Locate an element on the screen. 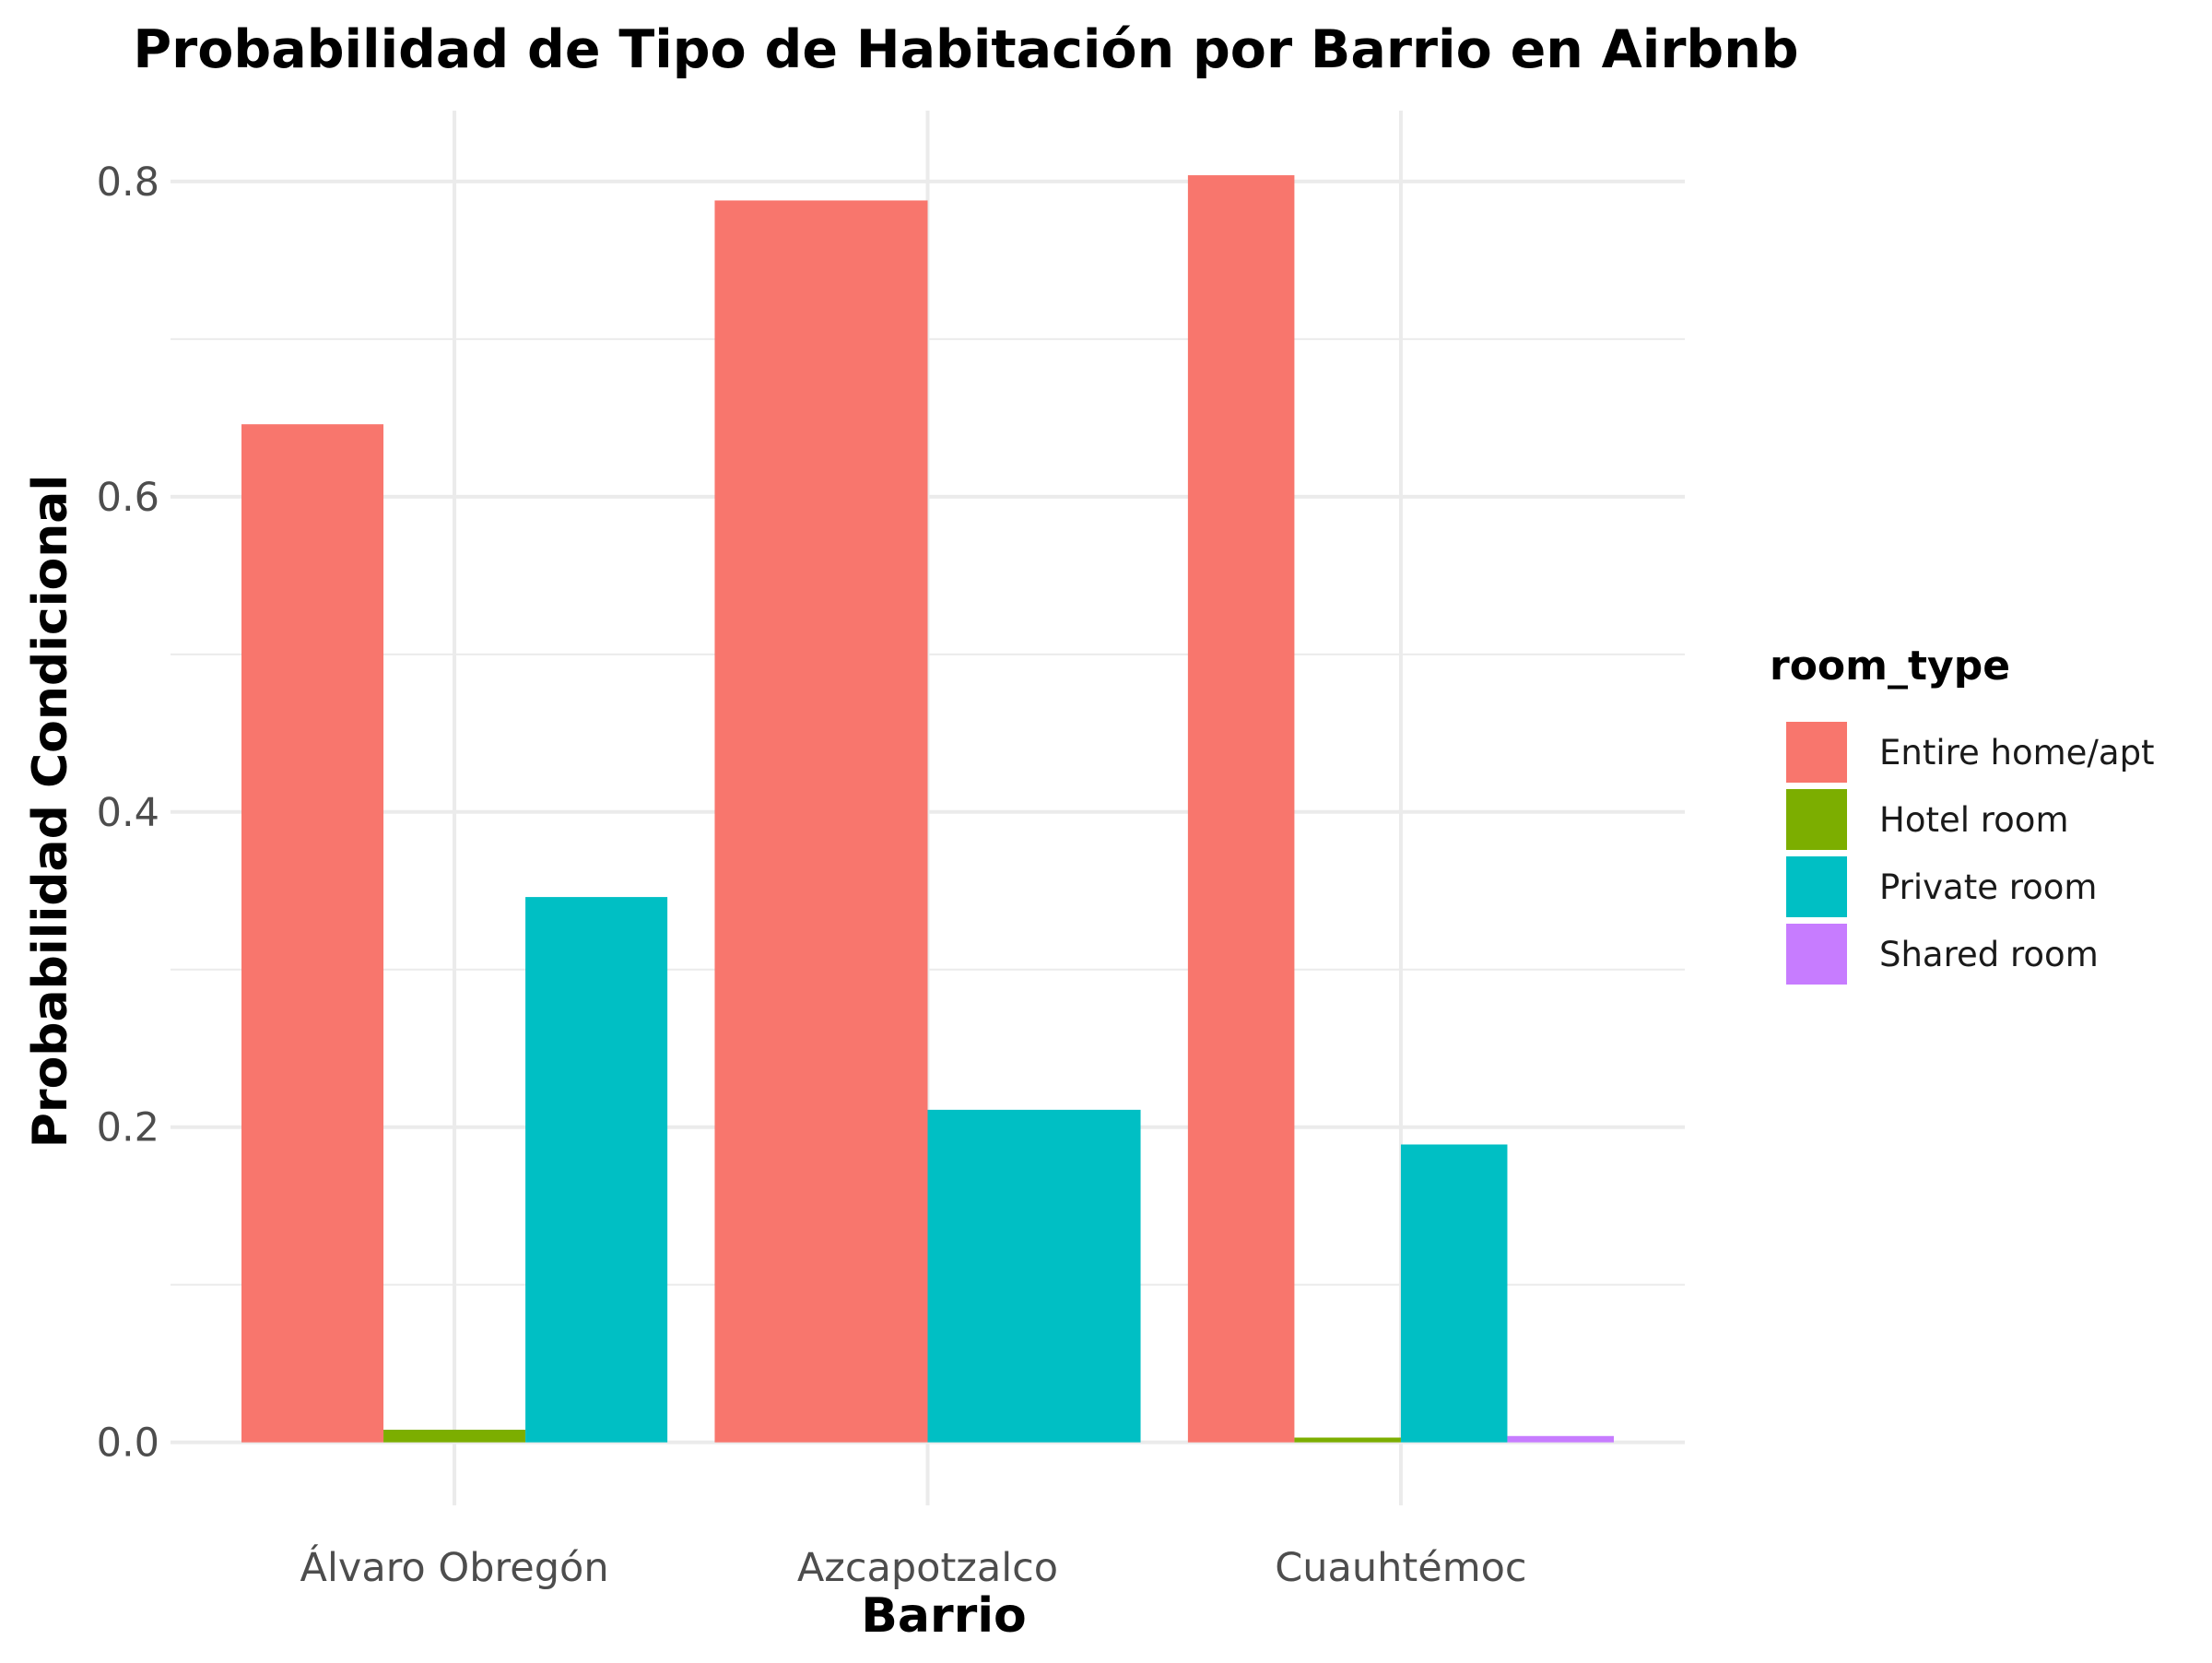  x-tick-label: Cuauhtémoc is located at coordinates (1400, 1568).